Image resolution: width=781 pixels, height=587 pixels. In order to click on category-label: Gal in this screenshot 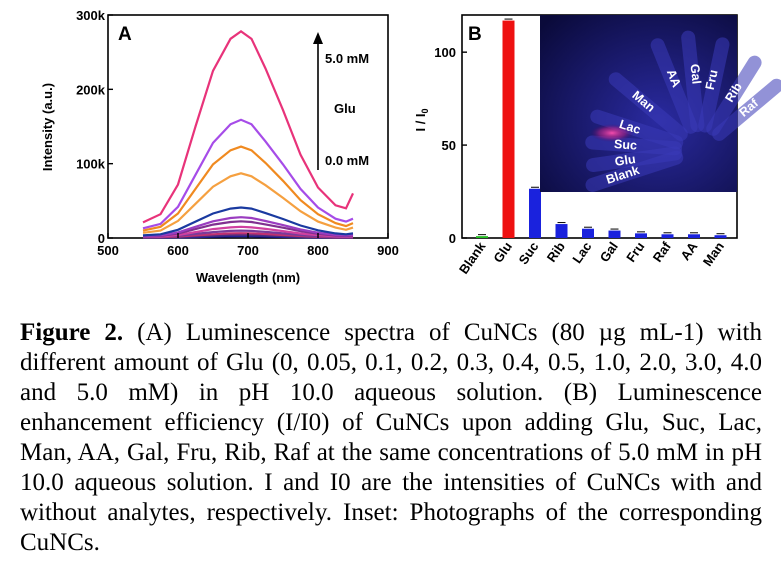, I will do `click(609, 252)`.